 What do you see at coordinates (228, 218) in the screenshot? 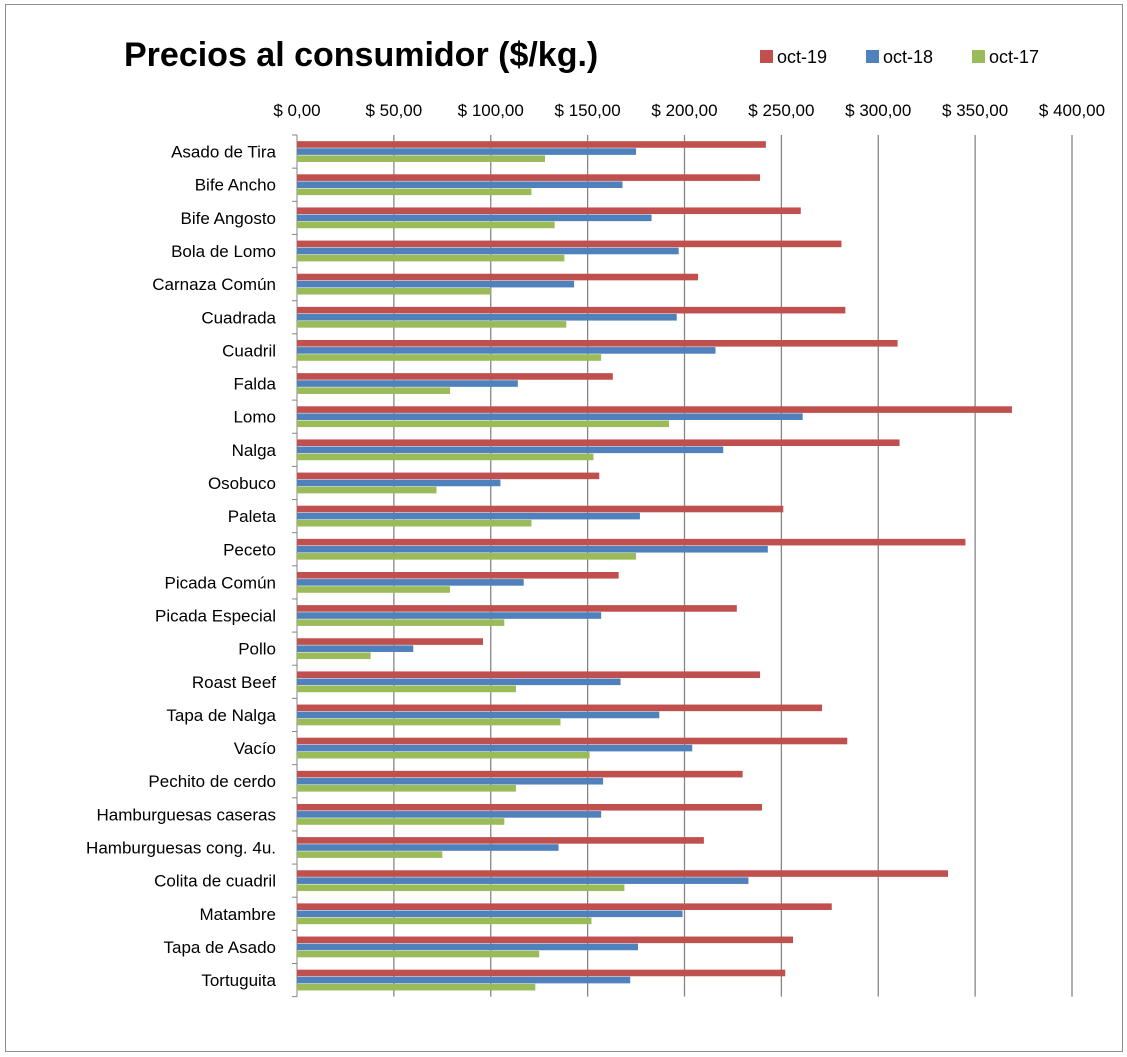
I see `category-label-bife-angosto: Bife Angosto` at bounding box center [228, 218].